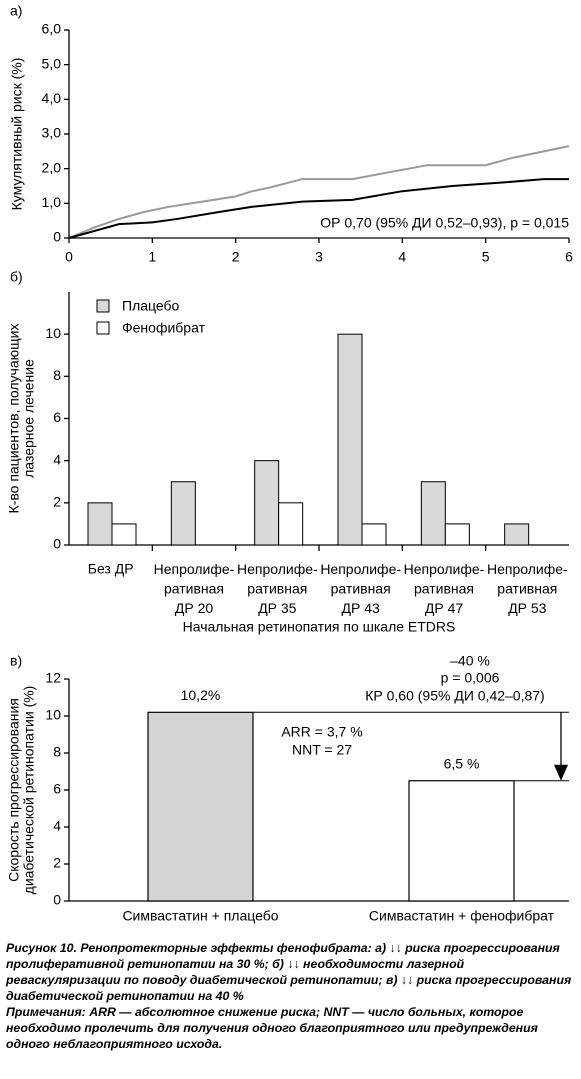 The height and width of the screenshot is (1079, 581). Describe the element at coordinates (527, 588) in the screenshot. I see `x-tick-label: Непролифе-ративная ДР 53` at that location.